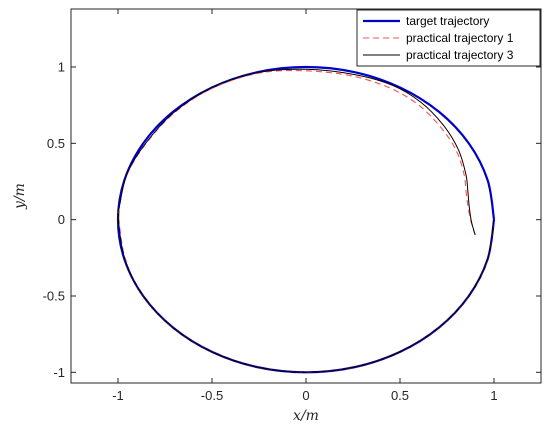 The image size is (550, 442). What do you see at coordinates (61, 67) in the screenshot?
I see `y-tick-label: 1` at bounding box center [61, 67].